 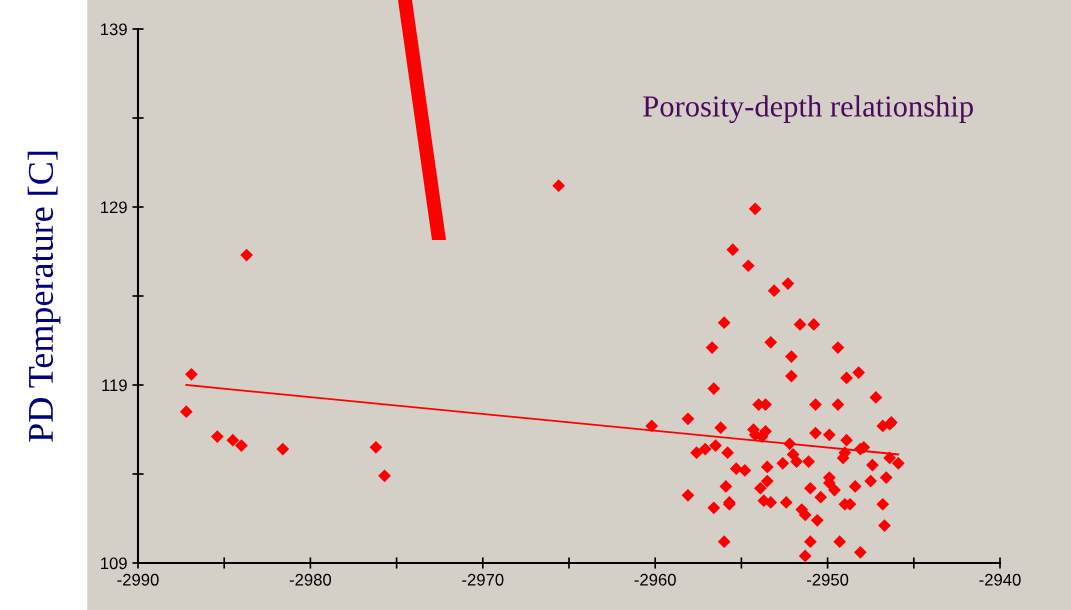 What do you see at coordinates (138, 579) in the screenshot?
I see `x-tick-label: -2990` at bounding box center [138, 579].